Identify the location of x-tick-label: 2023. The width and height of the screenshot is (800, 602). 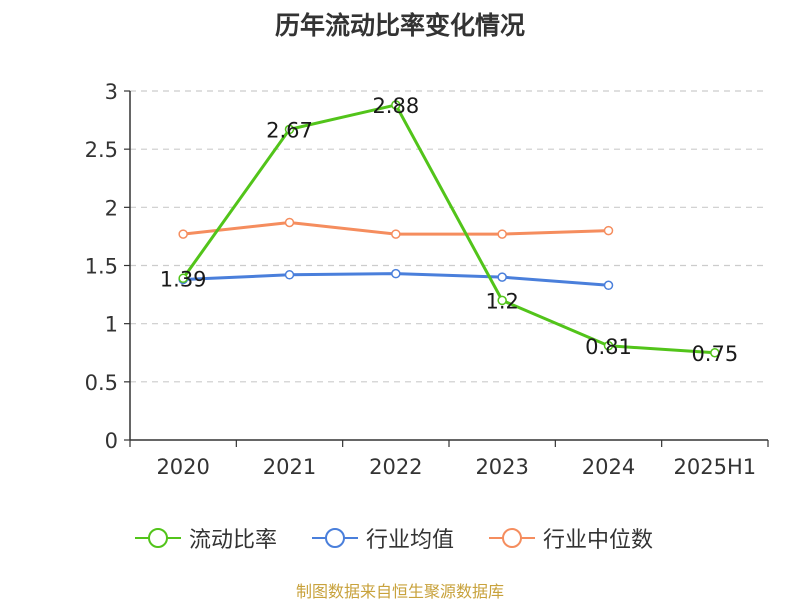
(501, 467).